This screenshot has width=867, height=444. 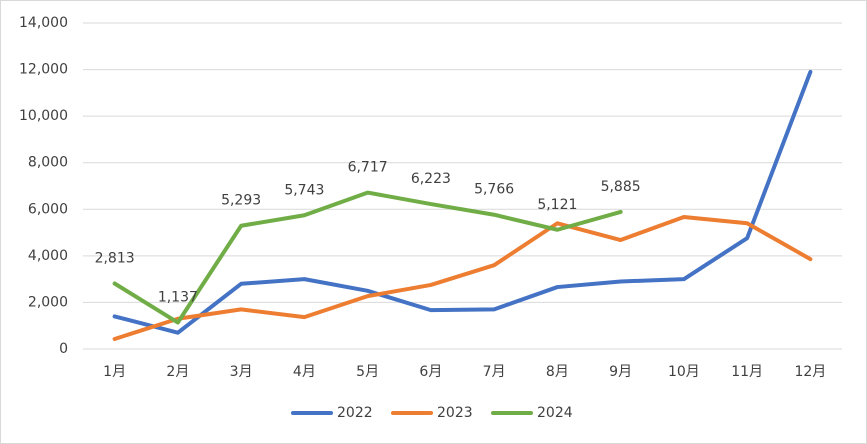 What do you see at coordinates (494, 190) in the screenshot?
I see `data-label: 5,766` at bounding box center [494, 190].